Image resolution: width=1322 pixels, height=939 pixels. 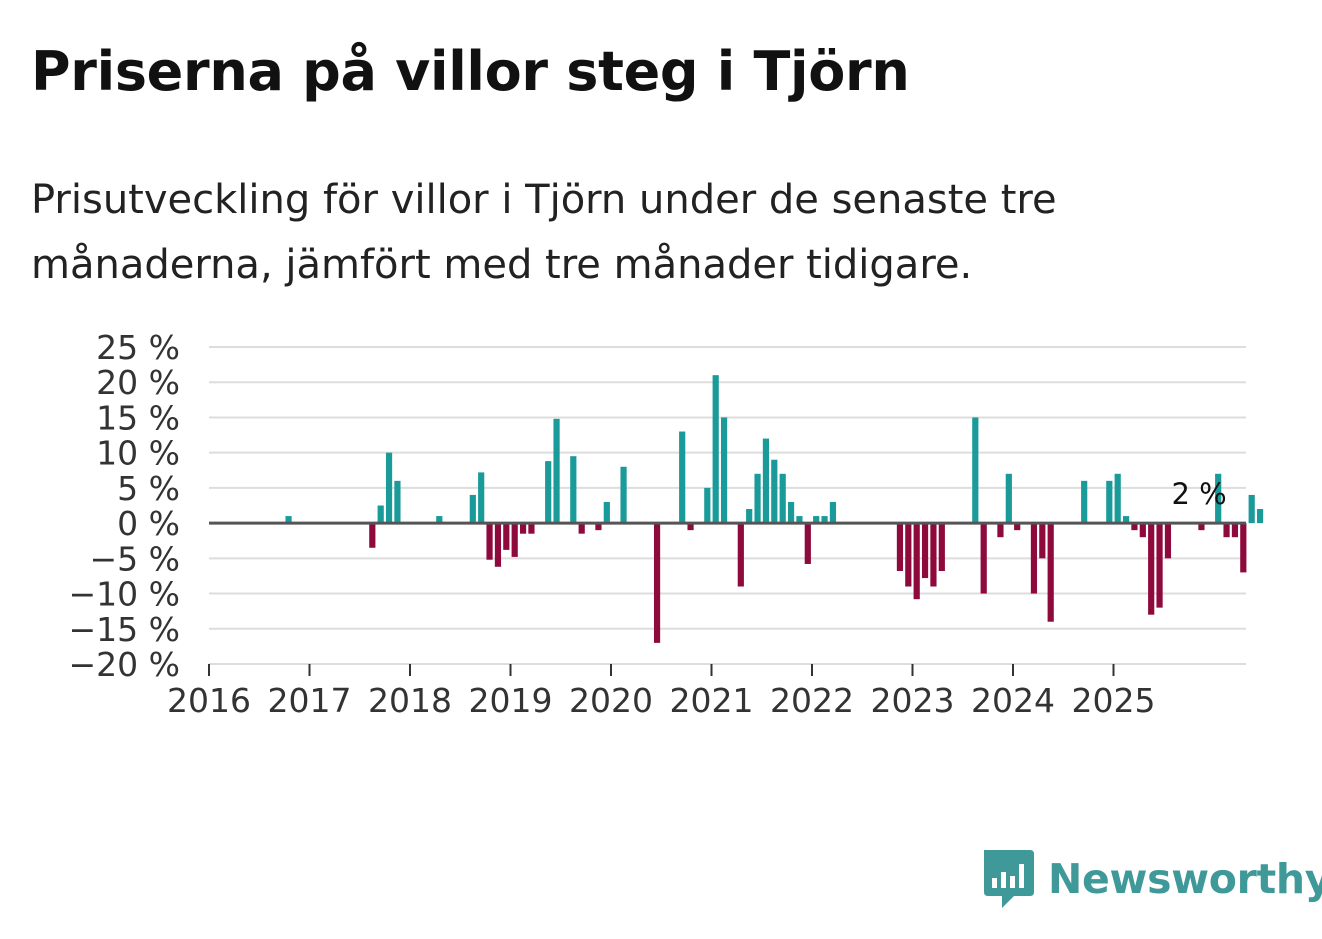 What do you see at coordinates (125, 629) in the screenshot?
I see `y-tick-label: −15 %` at bounding box center [125, 629].